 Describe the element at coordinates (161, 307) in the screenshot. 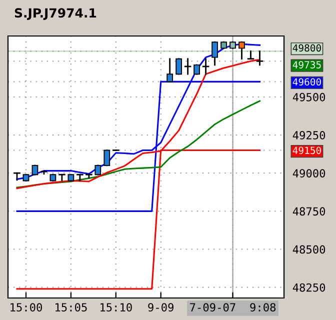

I see `x-tick-label: 9-09` at that location.